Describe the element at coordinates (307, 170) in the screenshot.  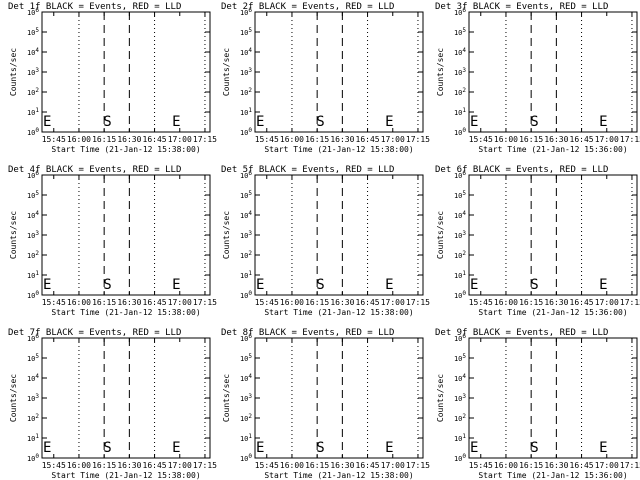
I see `plot-title: Det 5f BLACK = Events, RED = LLD` at that location.